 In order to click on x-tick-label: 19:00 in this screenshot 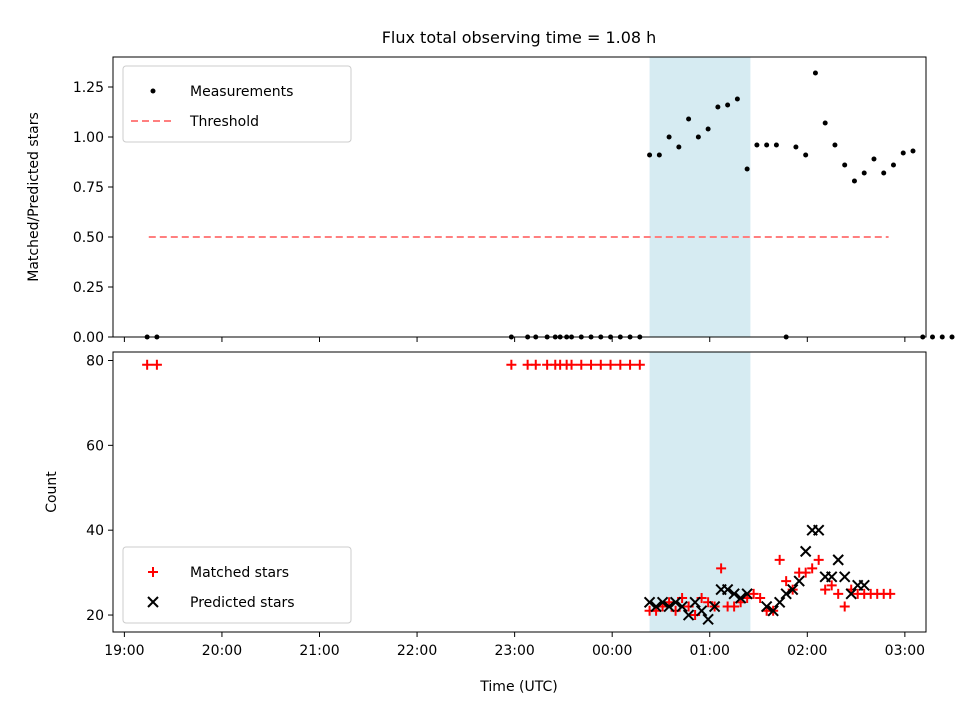, I will do `click(124, 651)`.